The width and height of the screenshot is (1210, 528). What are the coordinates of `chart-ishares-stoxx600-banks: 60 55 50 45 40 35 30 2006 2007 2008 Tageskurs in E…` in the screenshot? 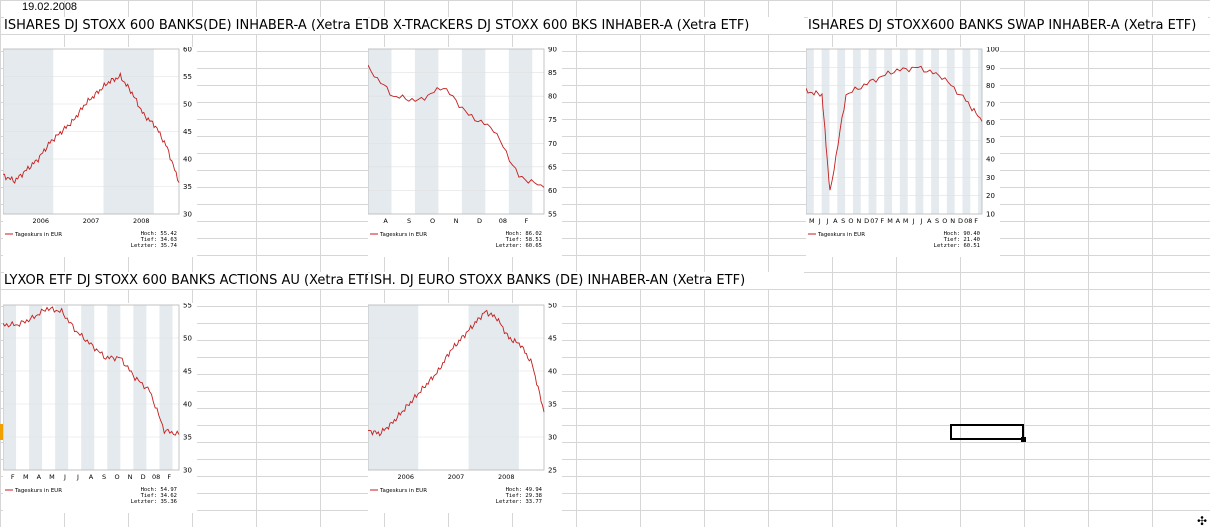 It's located at (100, 152).